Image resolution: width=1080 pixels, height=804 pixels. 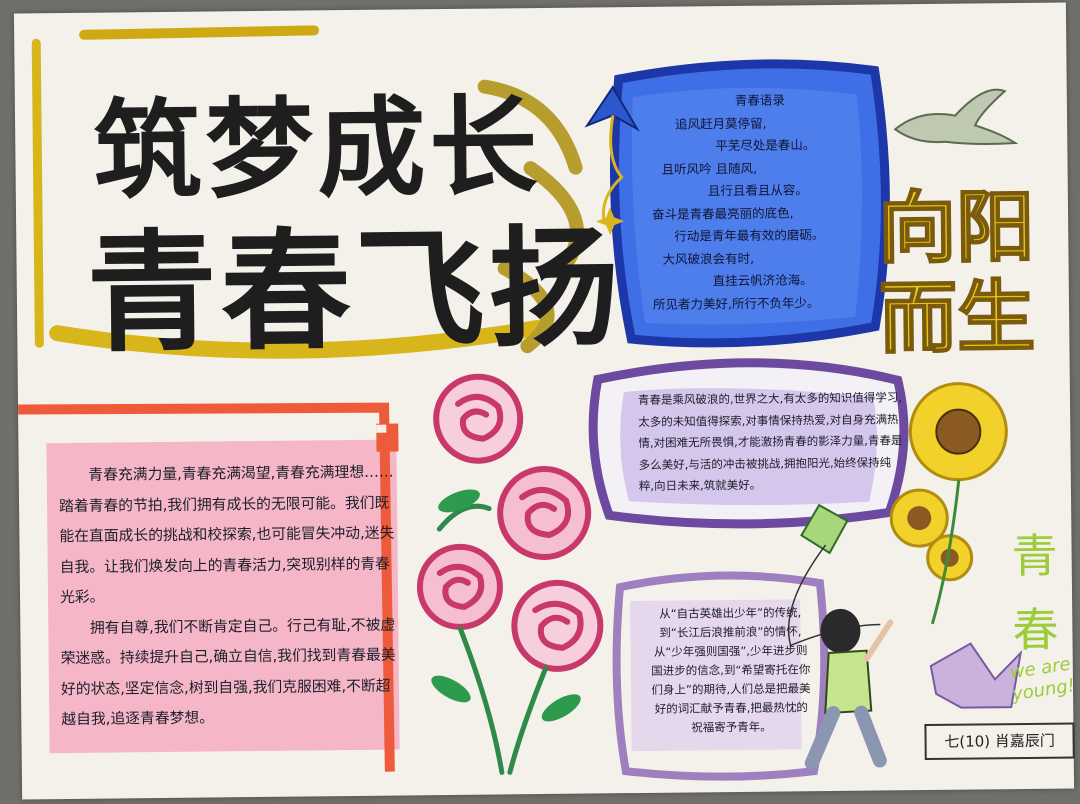 What do you see at coordinates (849, 689) in the screenshot?
I see `child-figure-icon` at bounding box center [849, 689].